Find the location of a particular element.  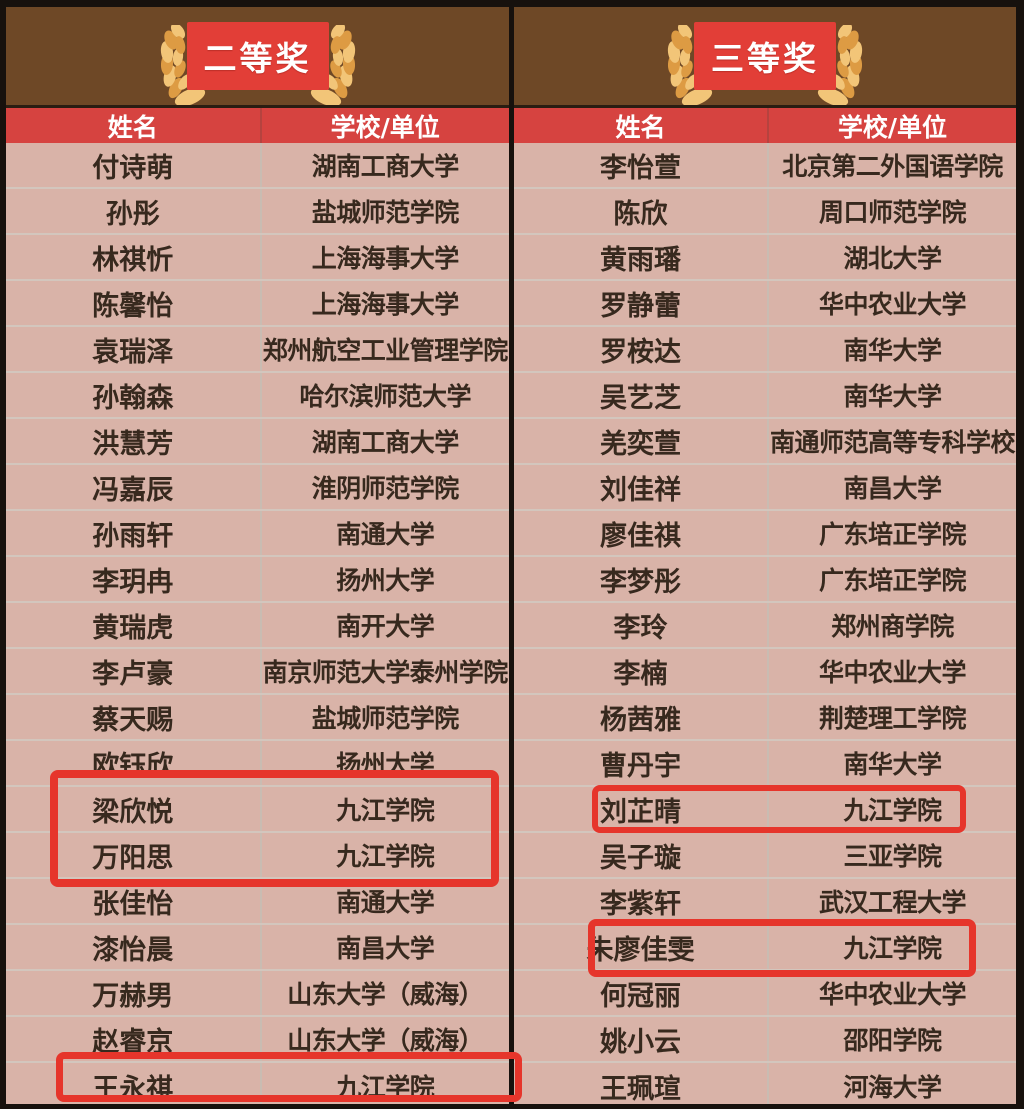

table-row: 袁瑞泽 郑州航空工业管理学院 is located at coordinates (257, 350).